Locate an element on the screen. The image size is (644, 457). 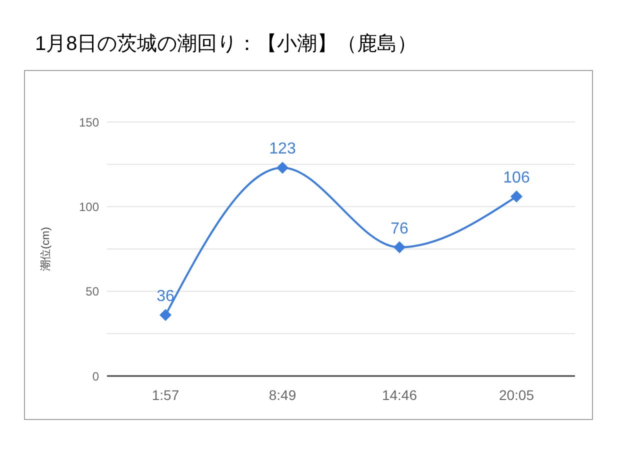
y-tick-label: 150 is located at coordinates (89, 122).